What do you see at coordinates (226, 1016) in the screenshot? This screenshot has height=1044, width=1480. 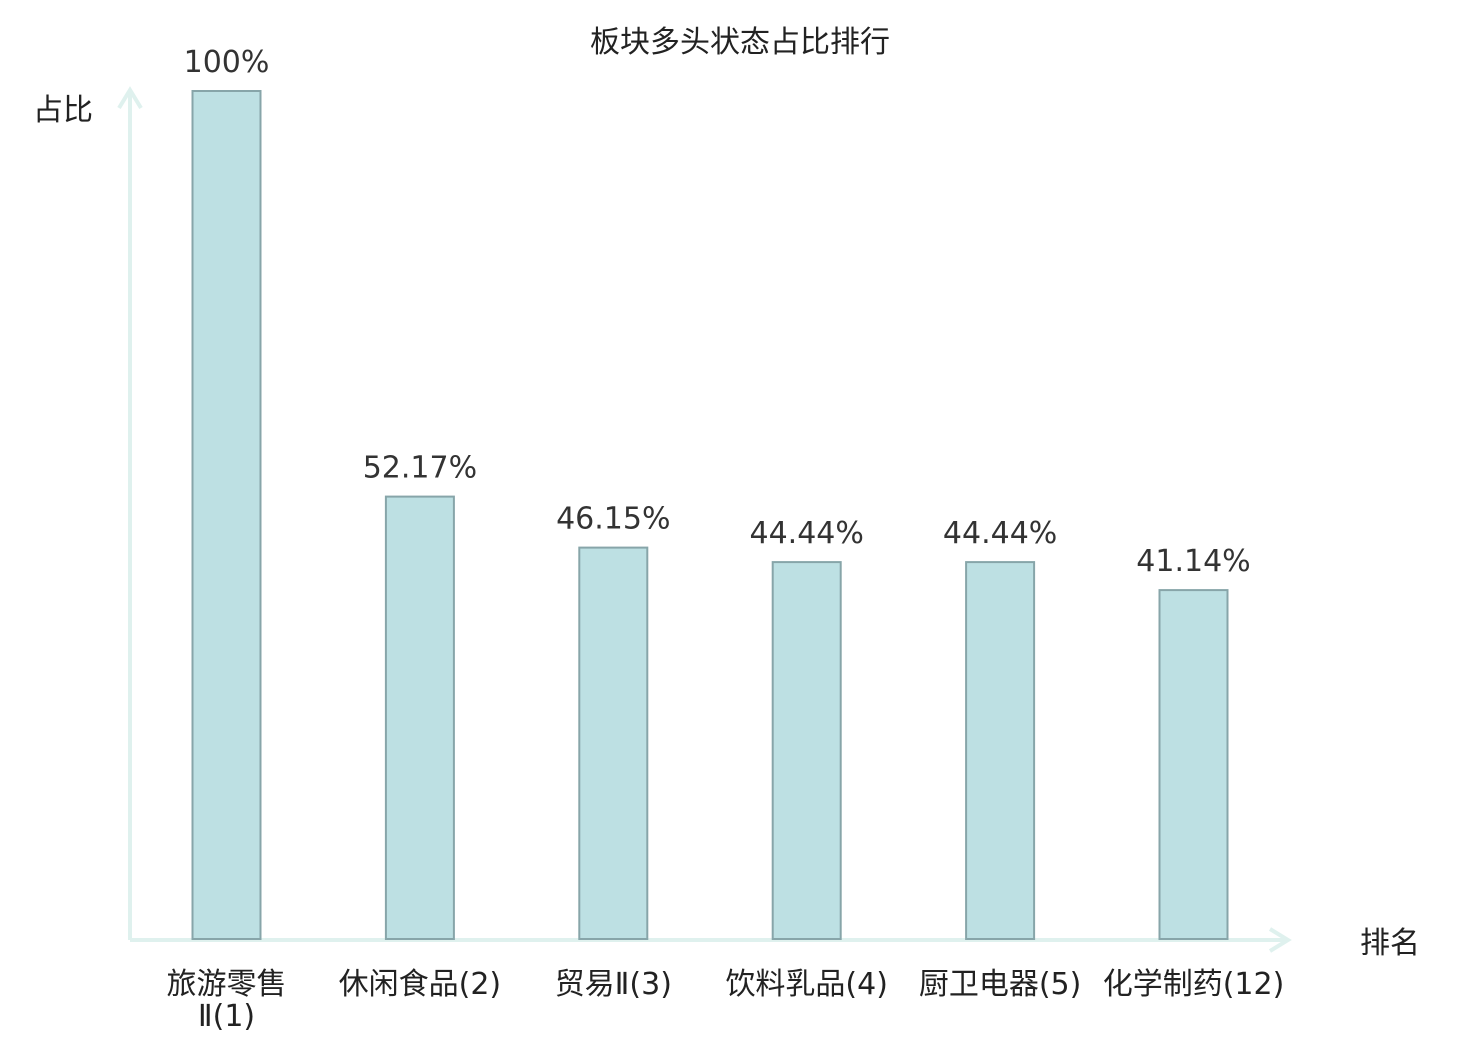 I see `category-label-1-suffix: Ⅱ(1)` at bounding box center [226, 1016].